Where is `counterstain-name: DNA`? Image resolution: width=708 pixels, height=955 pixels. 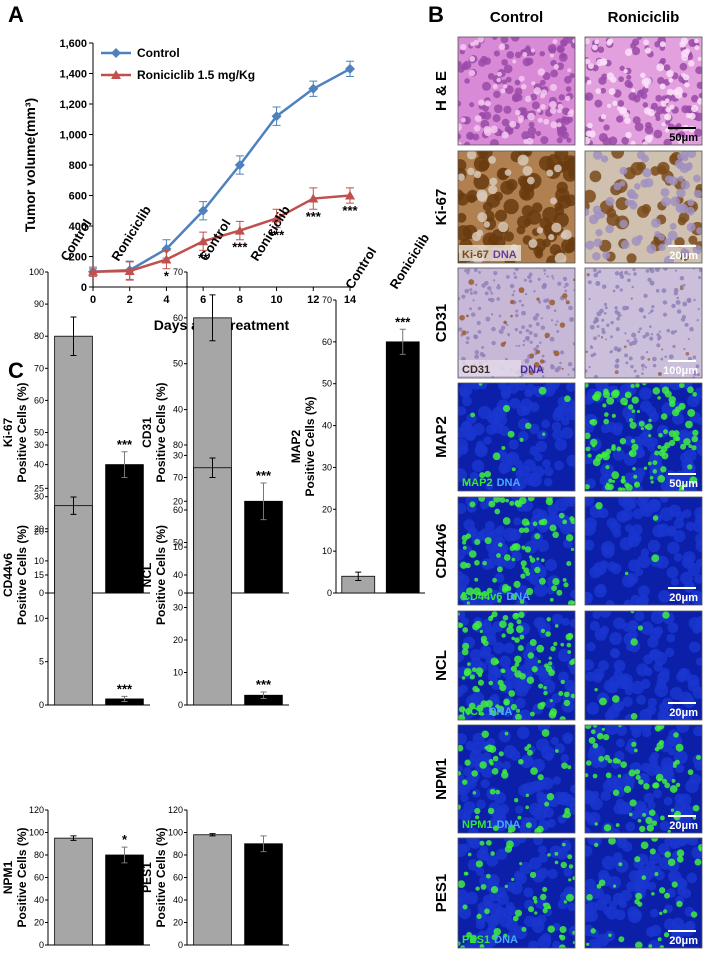 counterstain-name: DNA is located at coordinates (506, 940).